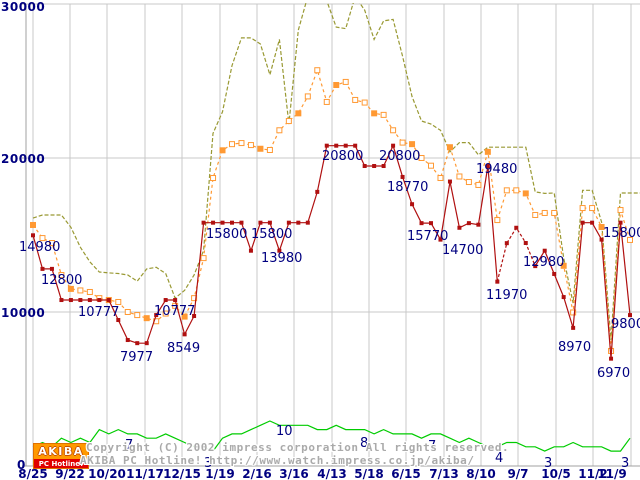 This screenshot has width=640, height=480. Describe the element at coordinates (613, 373) in the screenshot. I see `price-data-label: 6970` at that location.